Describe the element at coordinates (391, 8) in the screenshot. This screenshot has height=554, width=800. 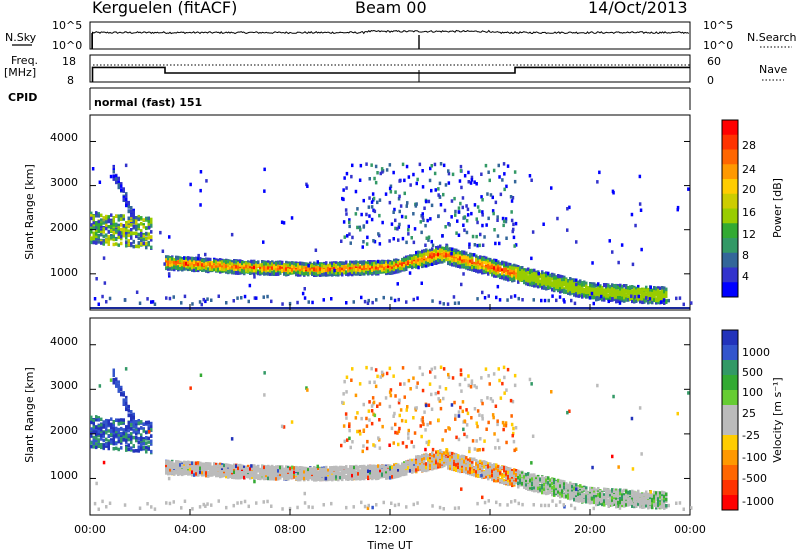
I see `beam-title: Beam 00` at that location.